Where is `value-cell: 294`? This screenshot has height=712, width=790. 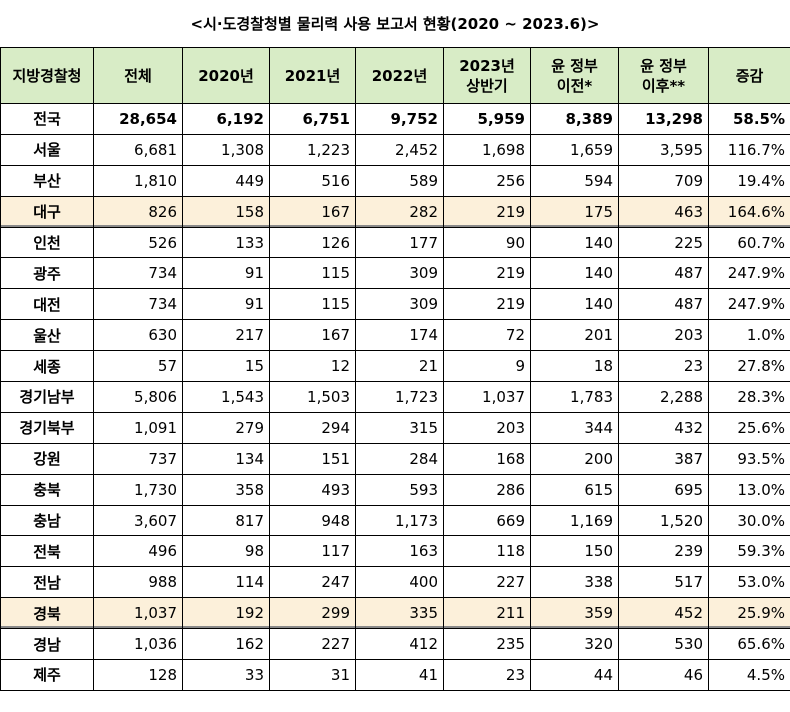 value-cell: 294 is located at coordinates (312, 427).